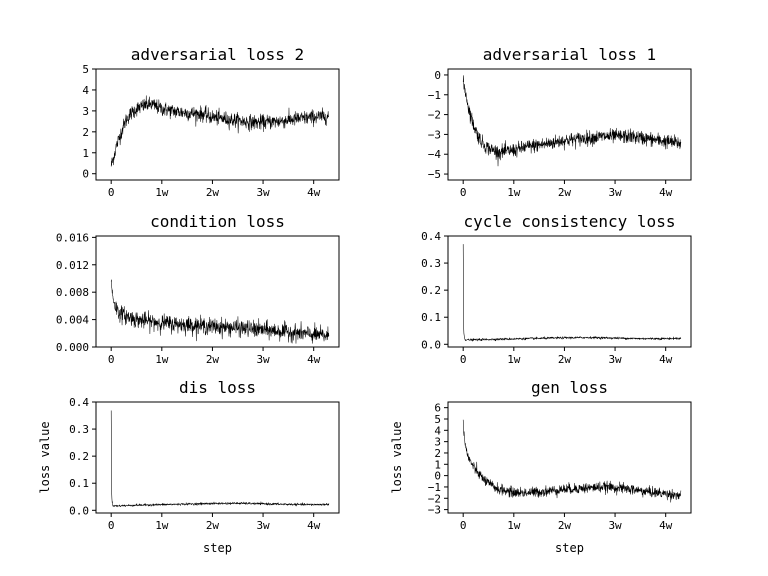 The image size is (768, 576). I want to click on y-tick-label: 0.008, so click(72, 292).